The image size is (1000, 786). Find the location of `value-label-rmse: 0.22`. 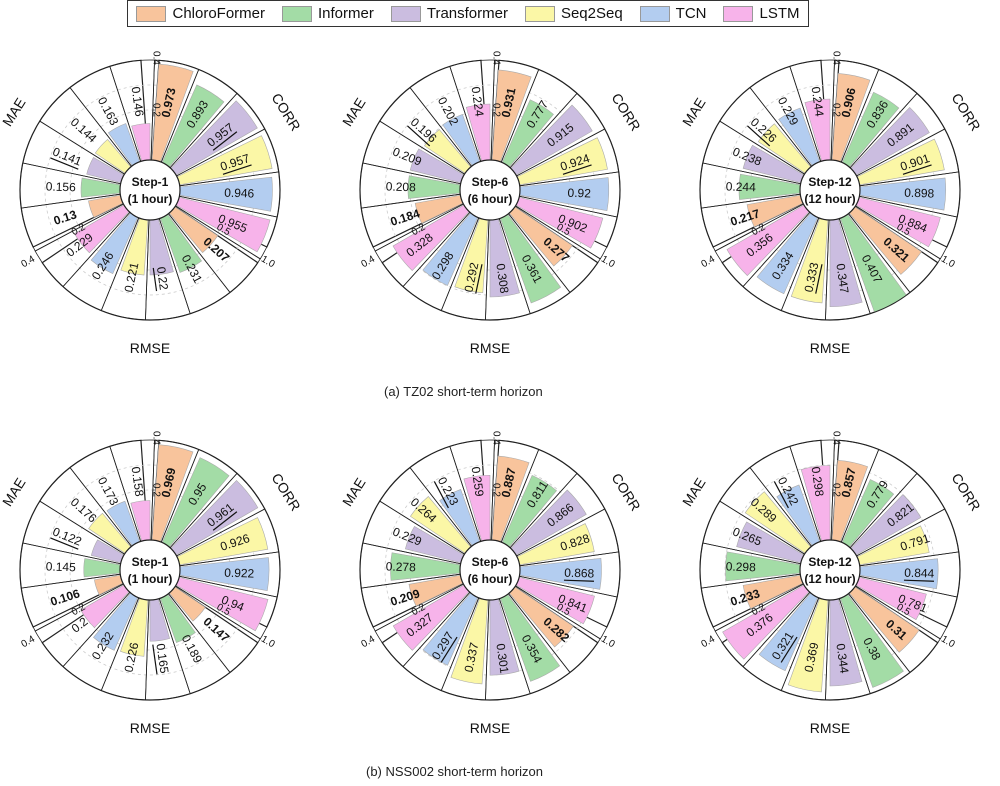

value-label-rmse: 0.22 is located at coordinates (162, 278).